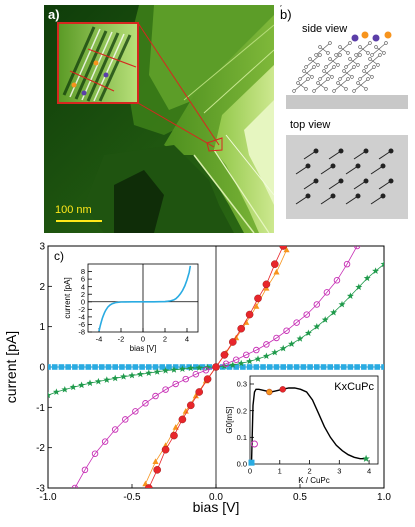 This screenshot has height=527, width=415. Describe the element at coordinates (81, 332) in the screenshot. I see `y-tick-label: -8` at that location.